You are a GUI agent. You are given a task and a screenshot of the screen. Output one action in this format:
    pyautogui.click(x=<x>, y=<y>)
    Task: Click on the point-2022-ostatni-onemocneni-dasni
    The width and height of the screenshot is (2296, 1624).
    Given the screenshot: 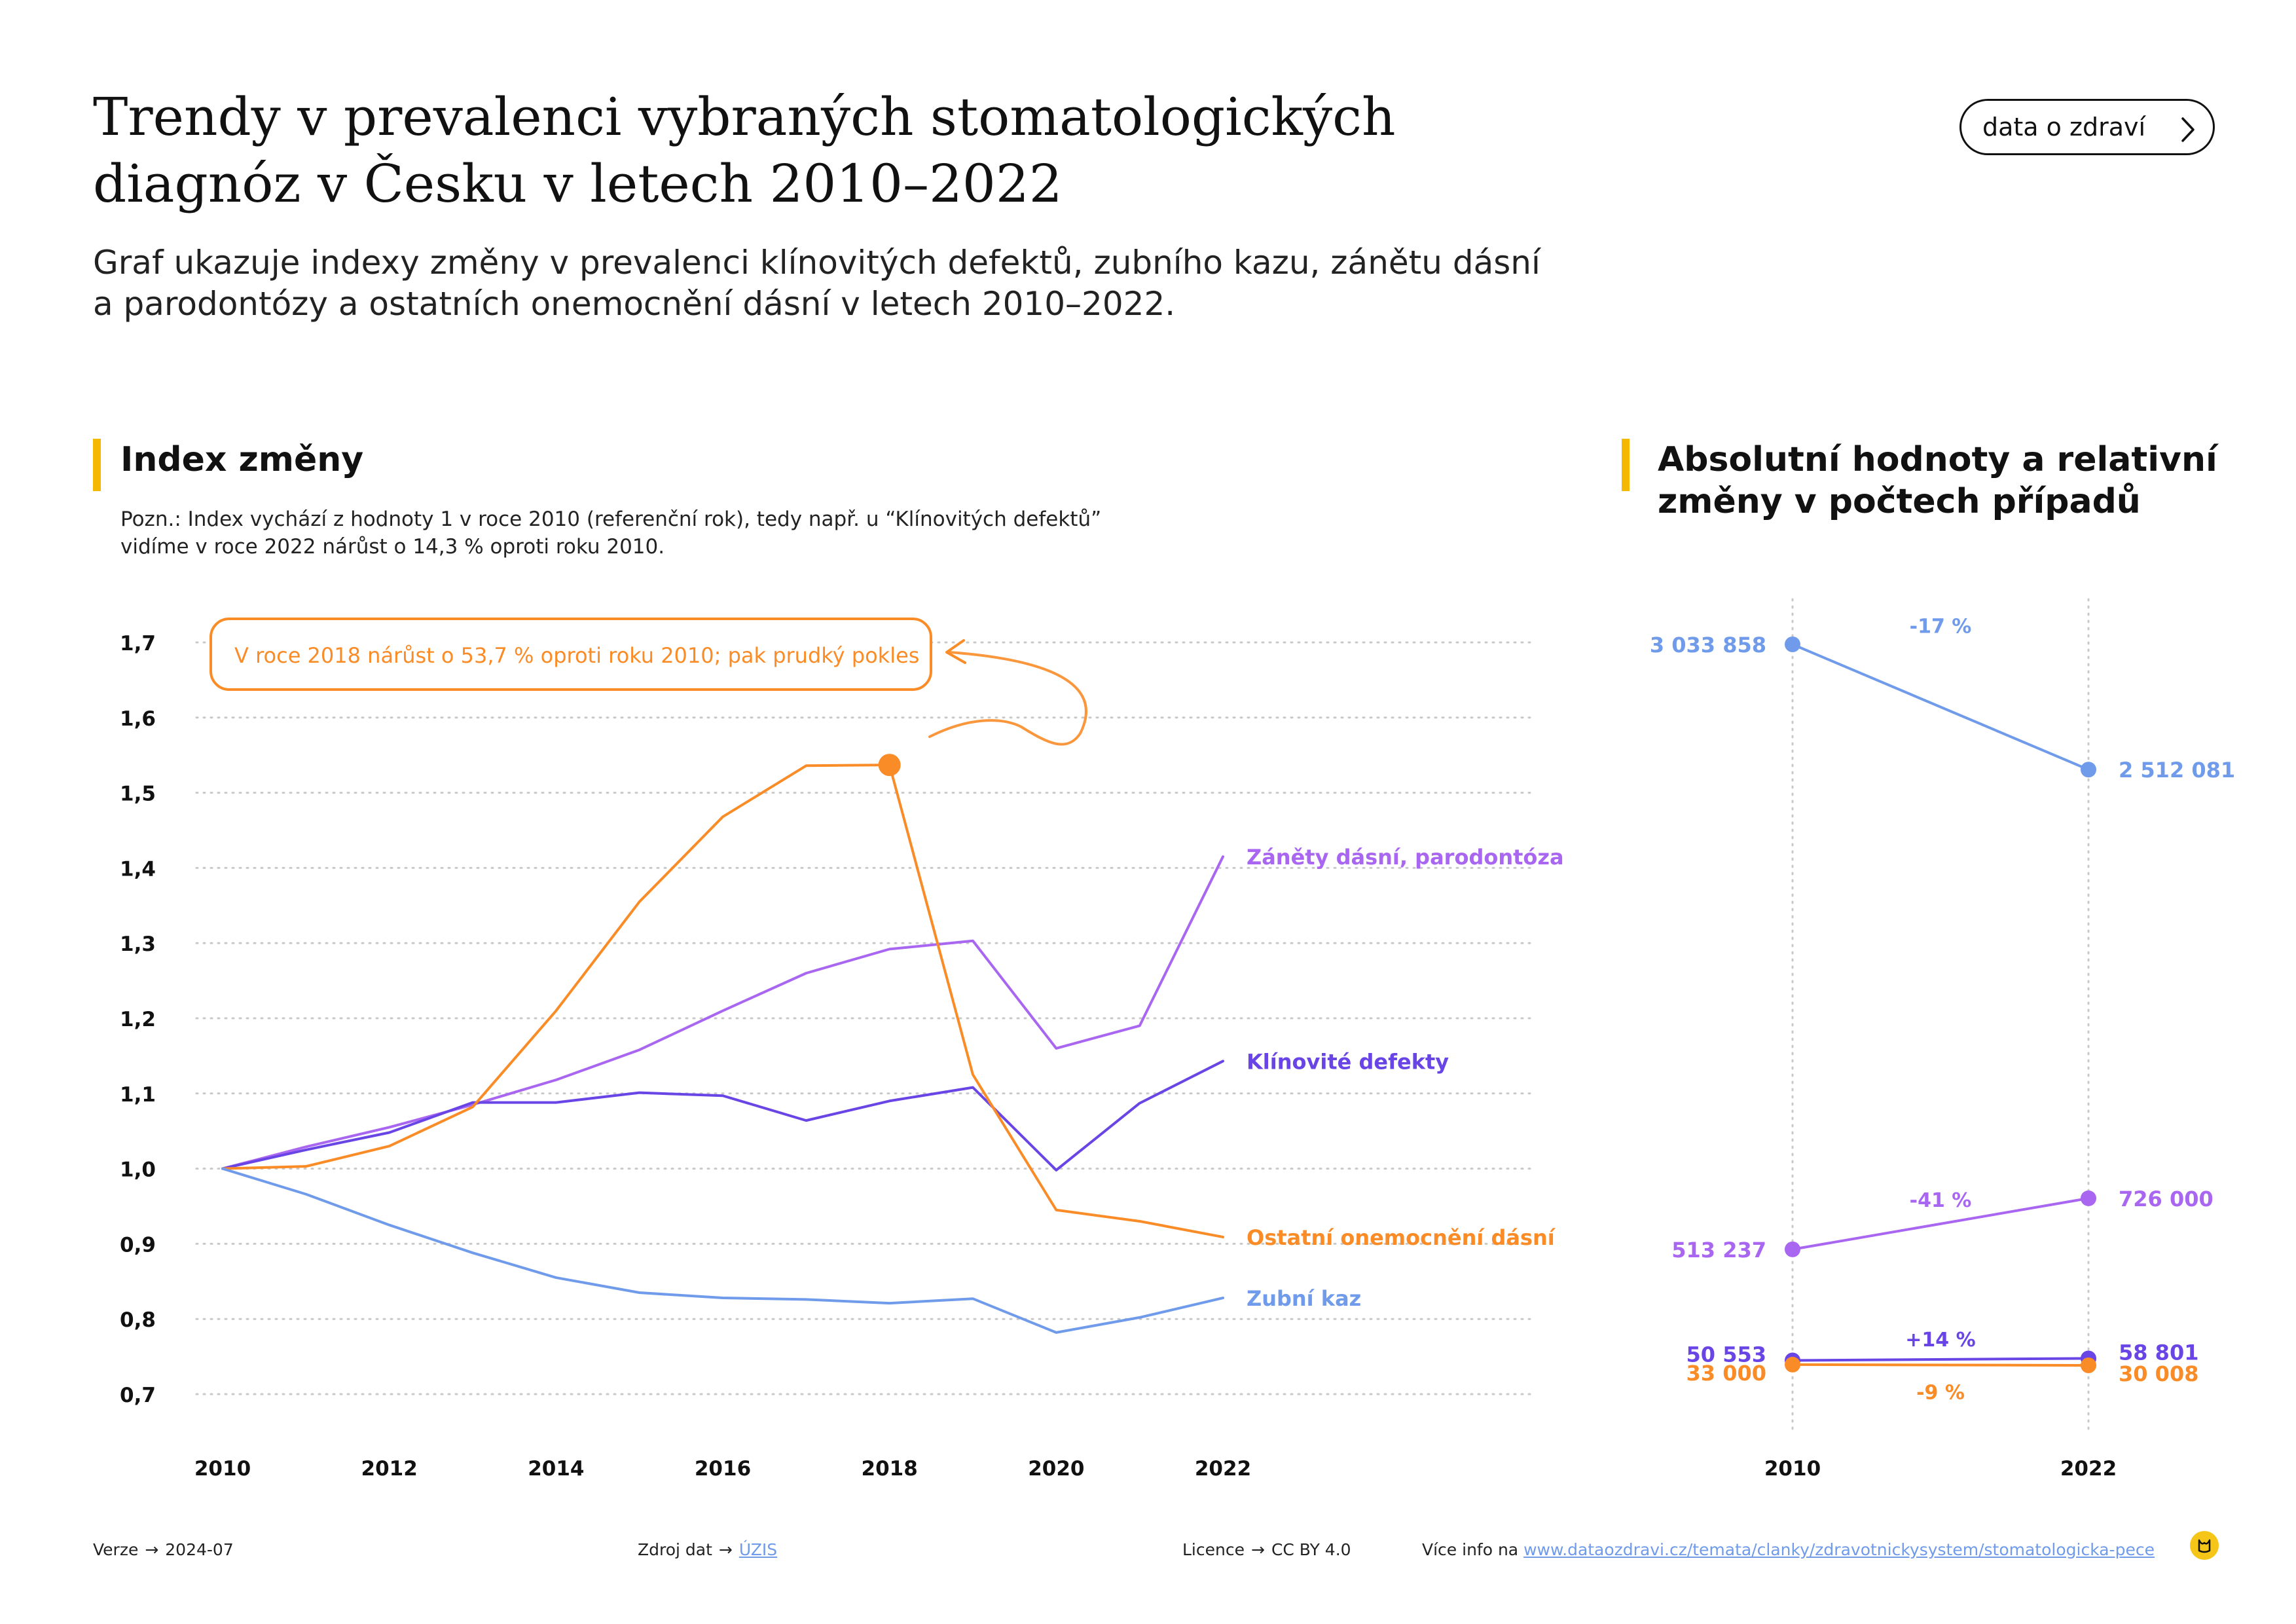 What is the action you would take?
    pyautogui.click(x=2088, y=1365)
    